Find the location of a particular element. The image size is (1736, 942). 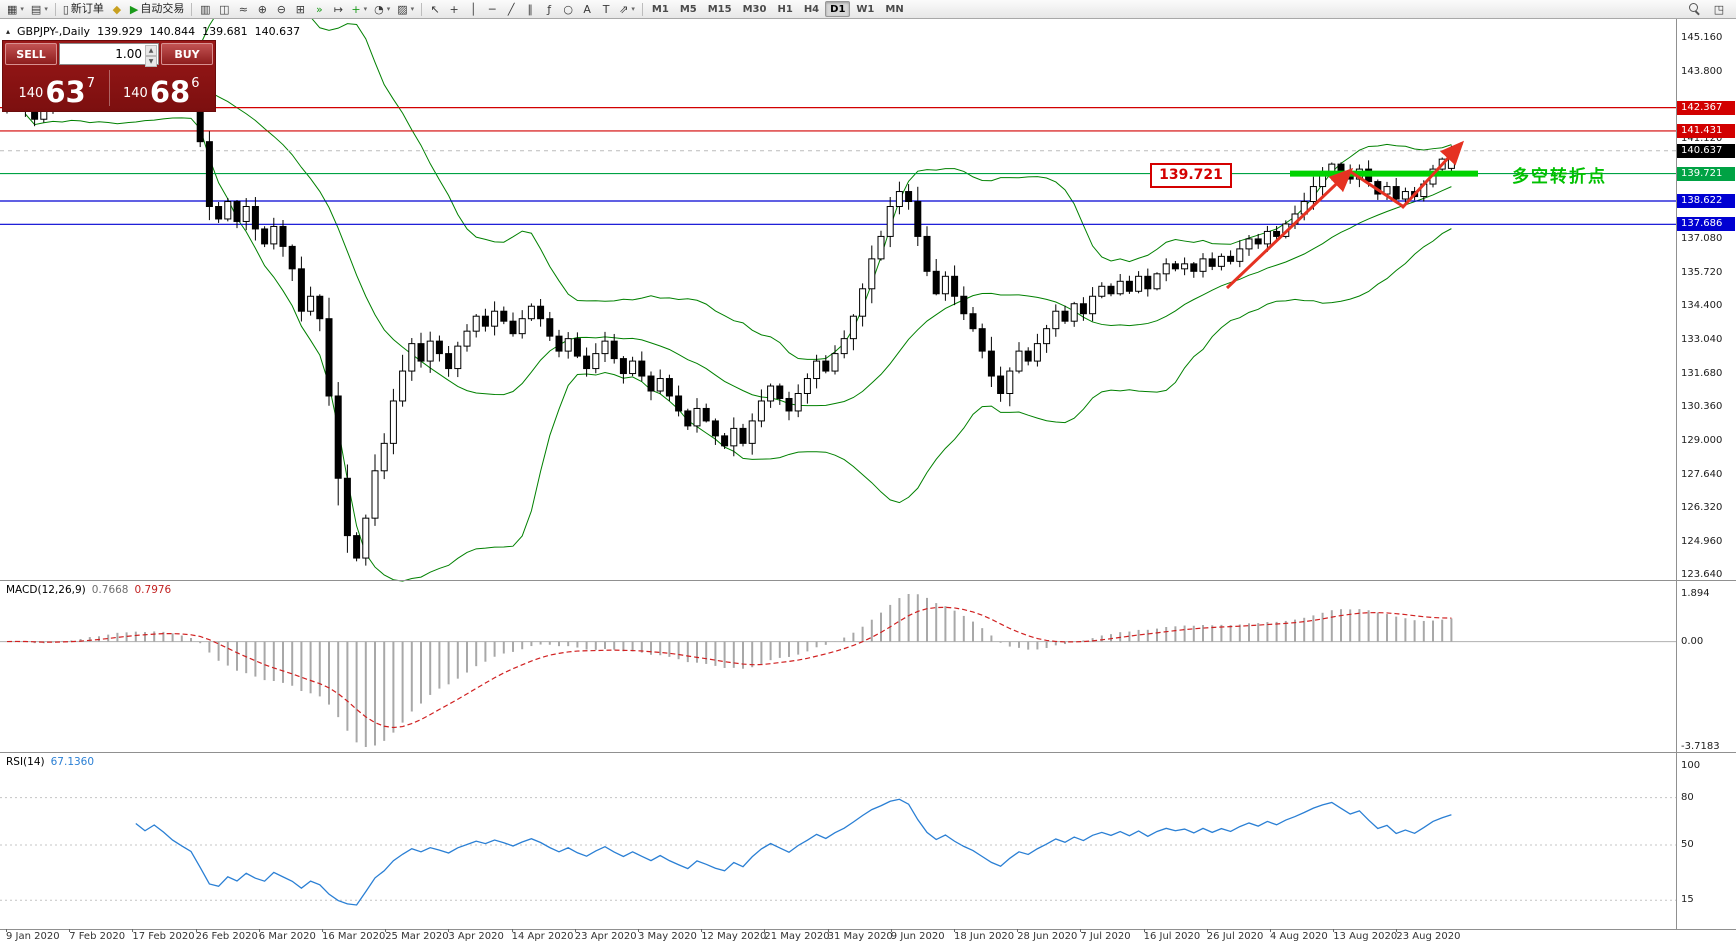

volume-value: 1.00 is located at coordinates (128, 54).